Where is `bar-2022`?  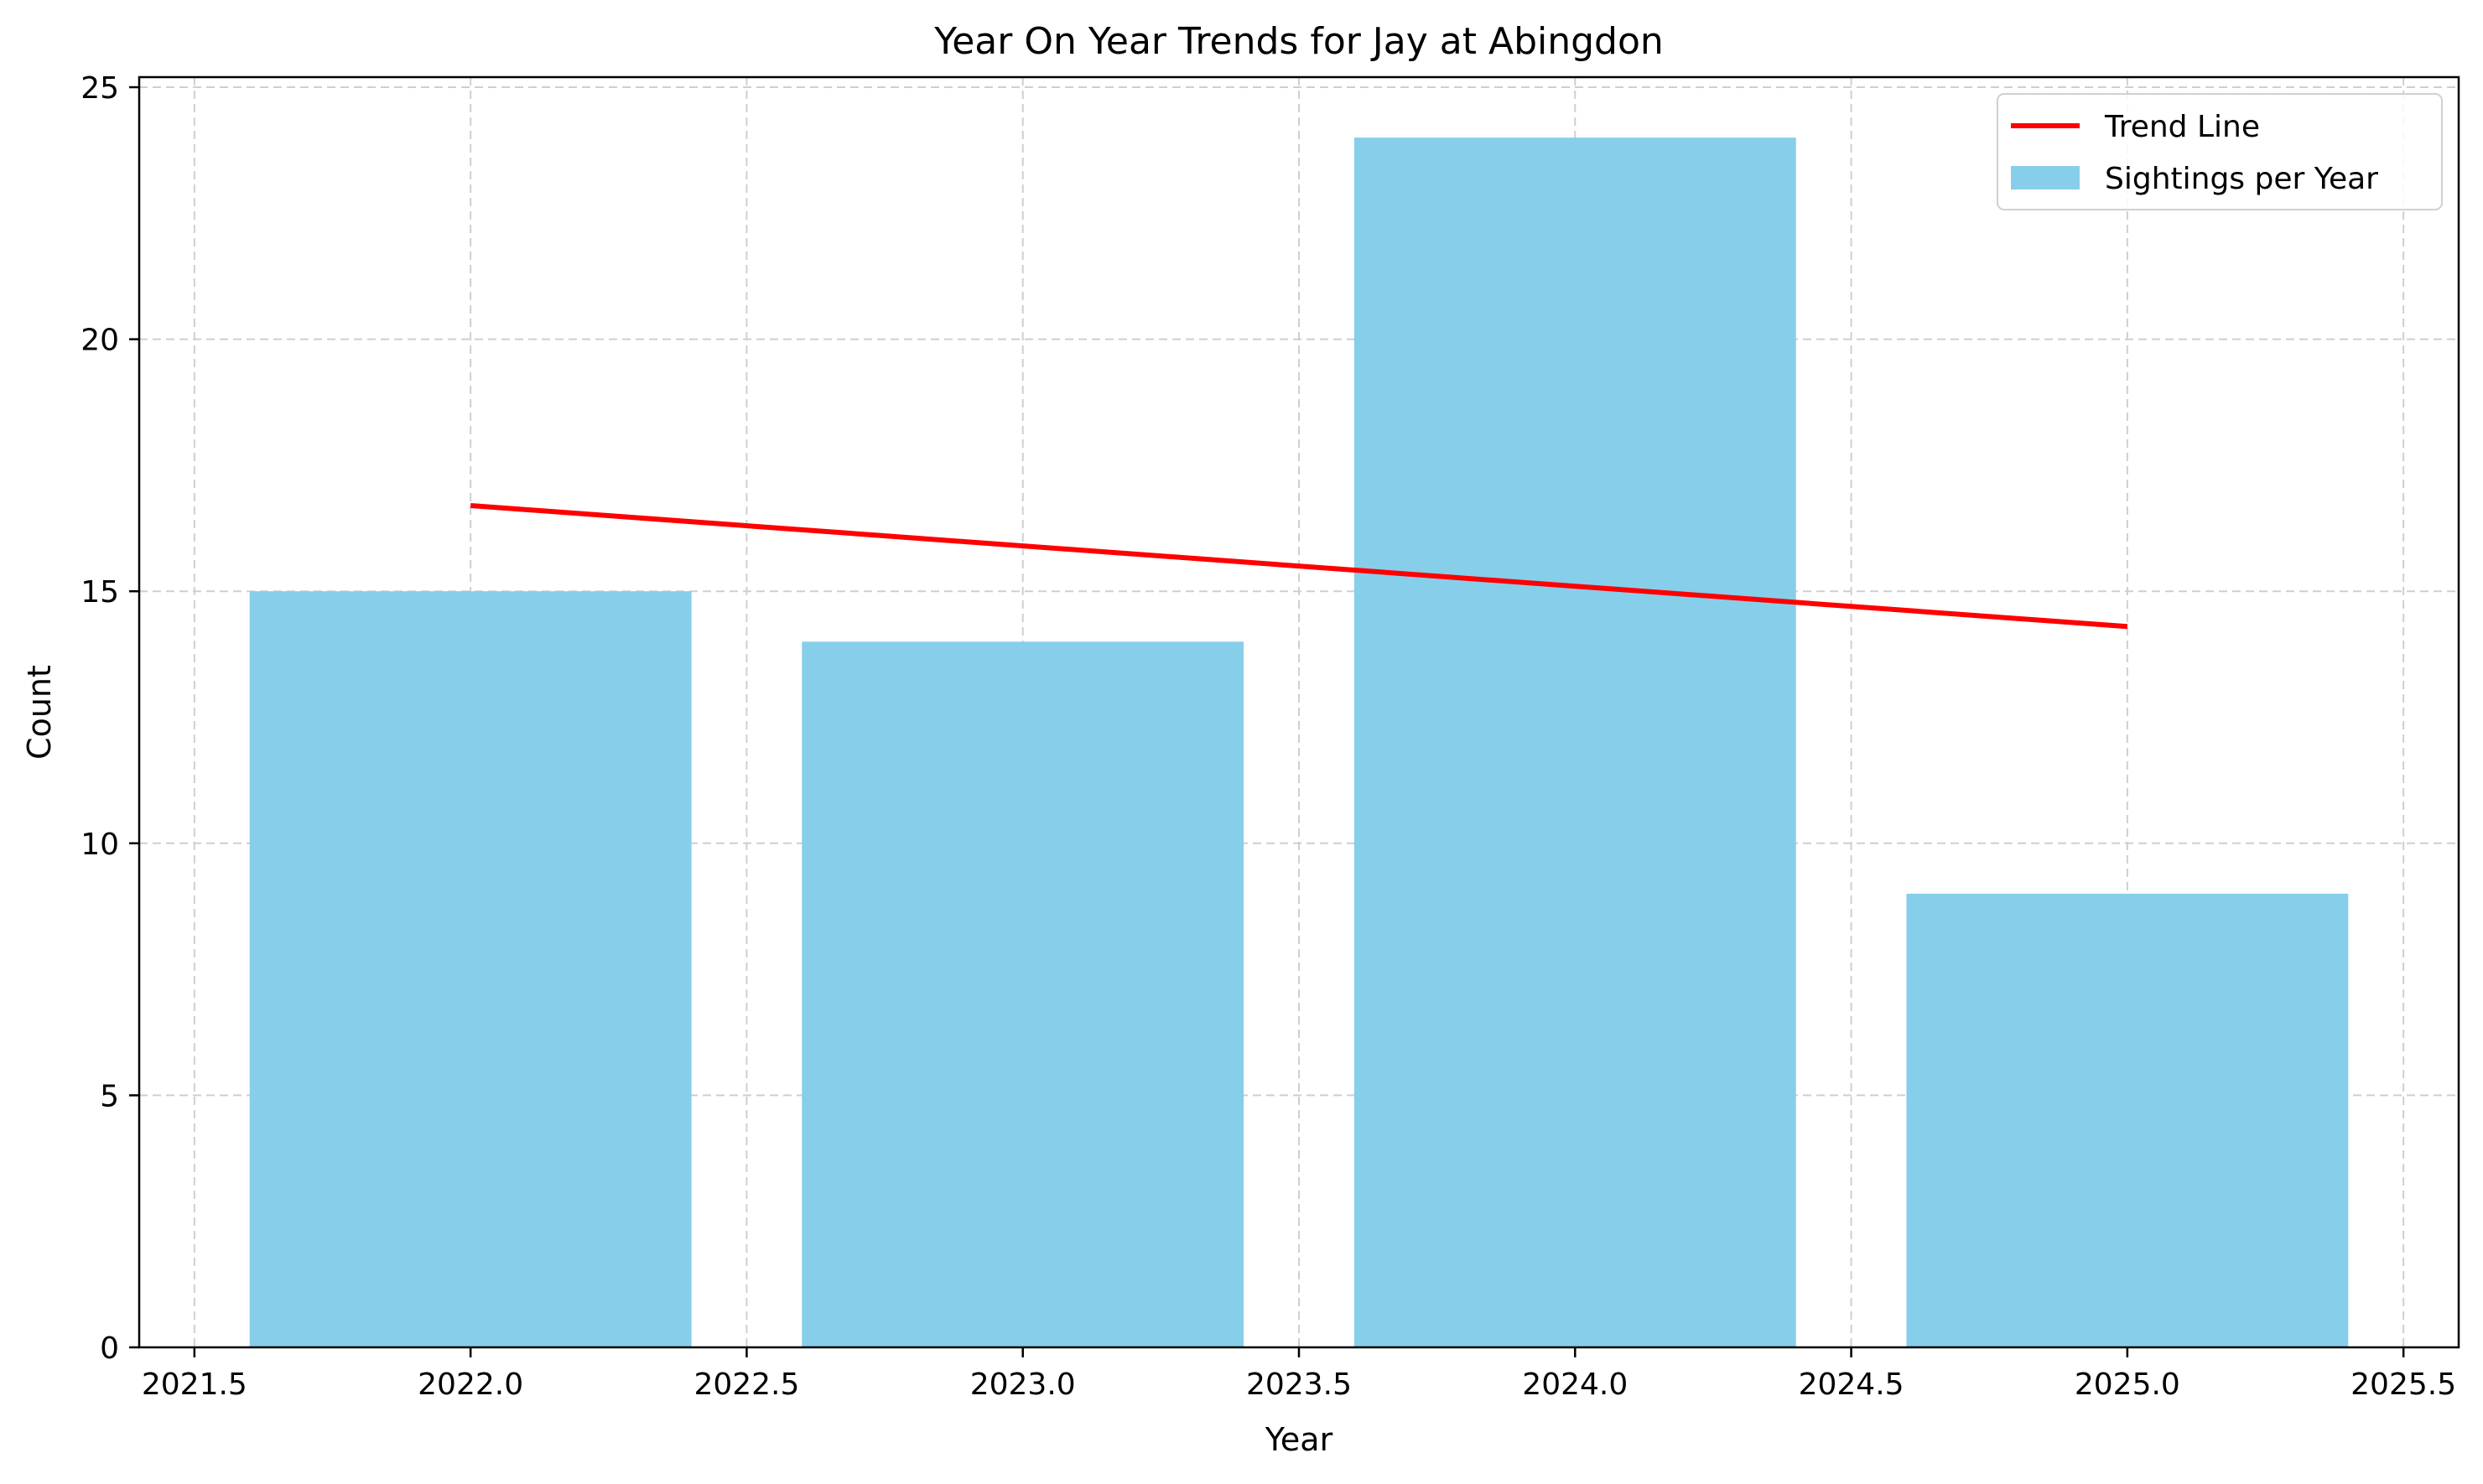
bar-2022 is located at coordinates (471, 969).